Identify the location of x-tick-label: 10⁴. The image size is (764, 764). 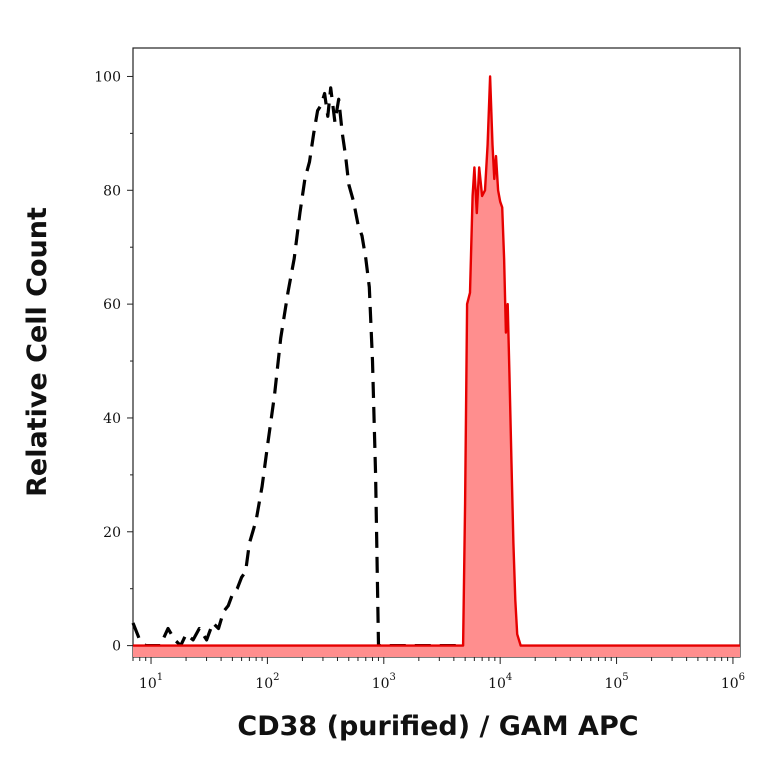
(500, 682).